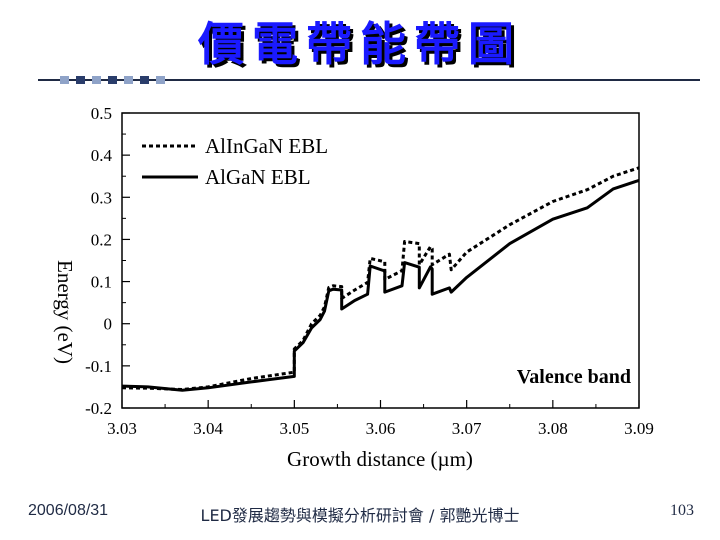  I want to click on footer-date: 2006/08/31, so click(68, 510).